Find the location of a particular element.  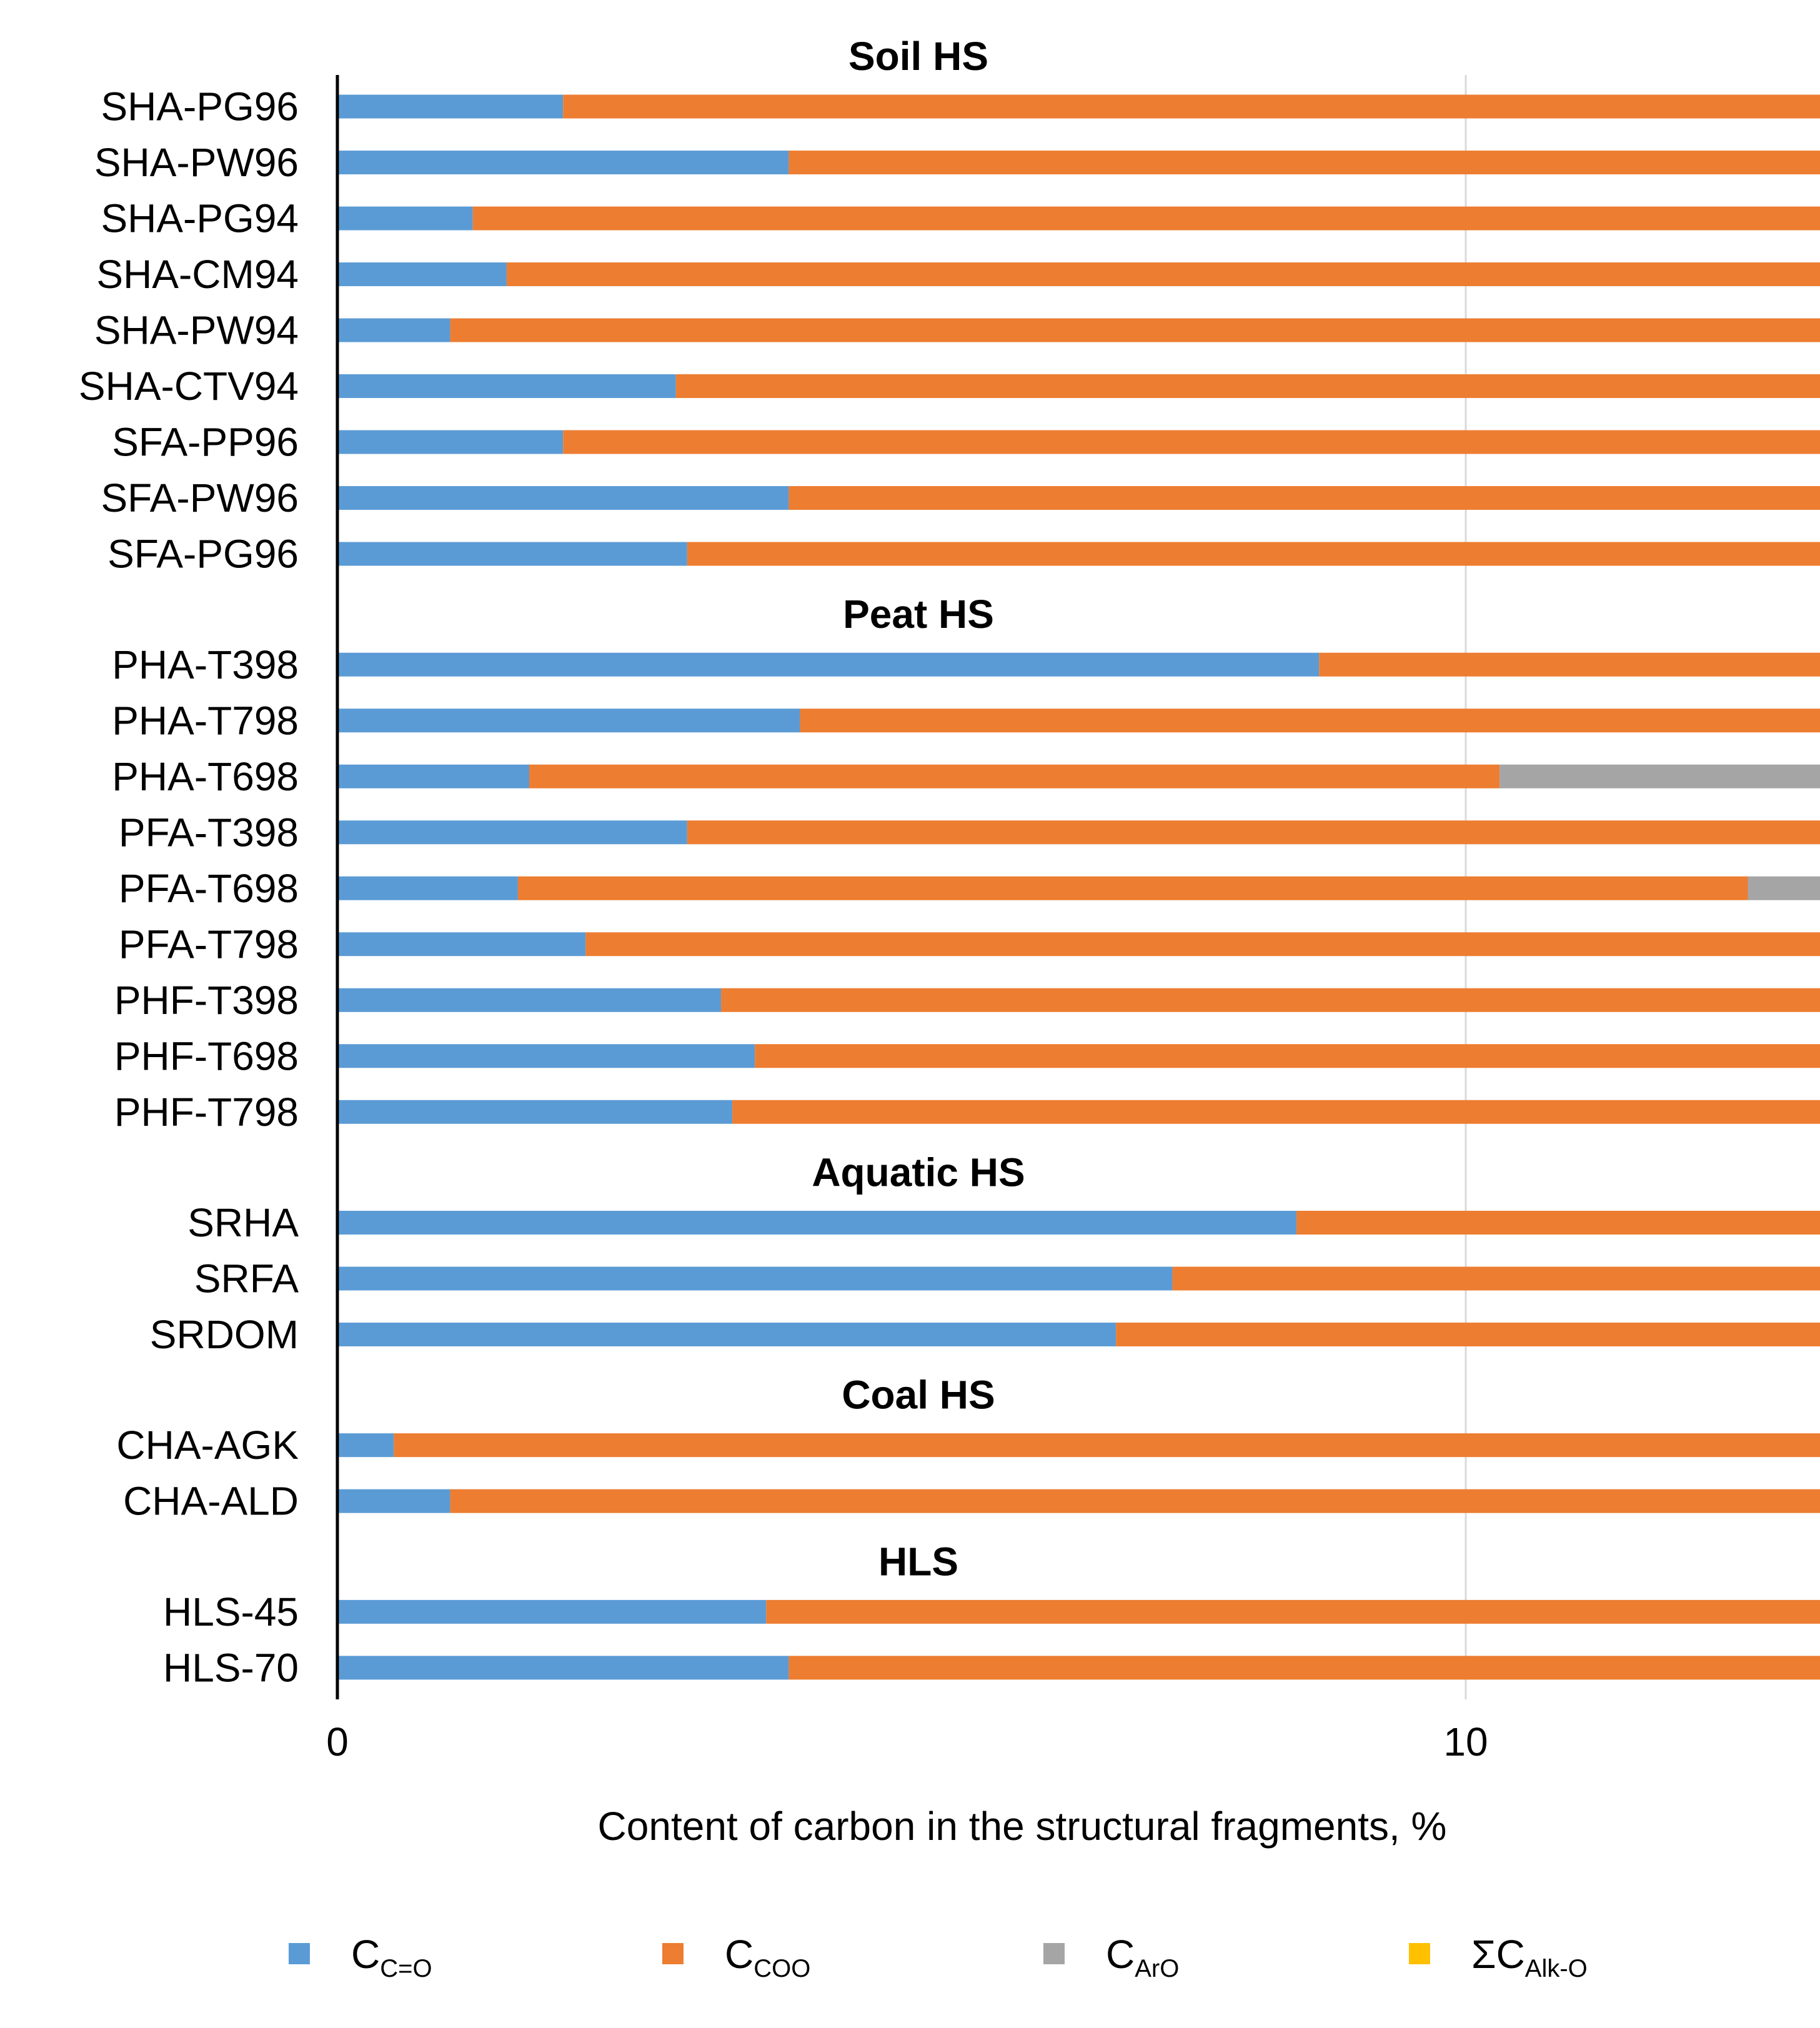

category-label: HLS-45 is located at coordinates (231, 1611).